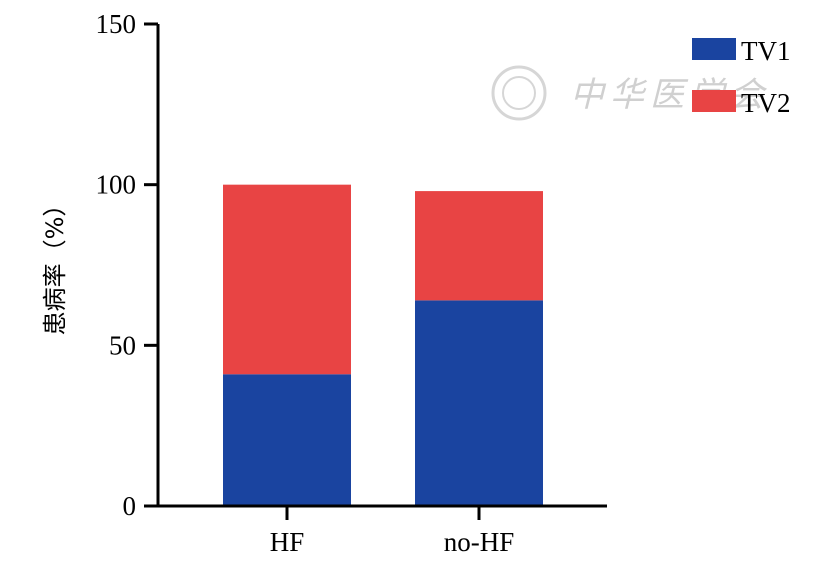  I want to click on bar-tv1-no-hf, so click(479, 403).